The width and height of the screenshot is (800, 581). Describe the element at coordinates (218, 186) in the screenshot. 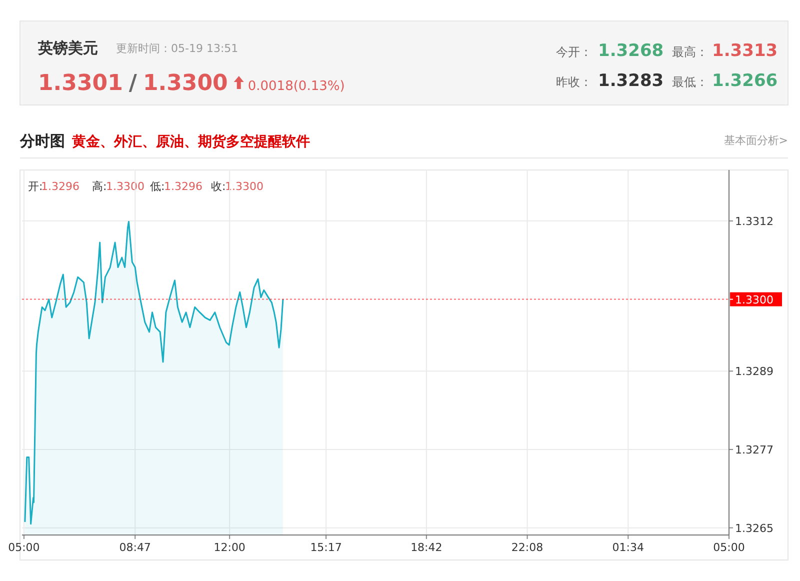

I see `annotation: 收:` at that location.